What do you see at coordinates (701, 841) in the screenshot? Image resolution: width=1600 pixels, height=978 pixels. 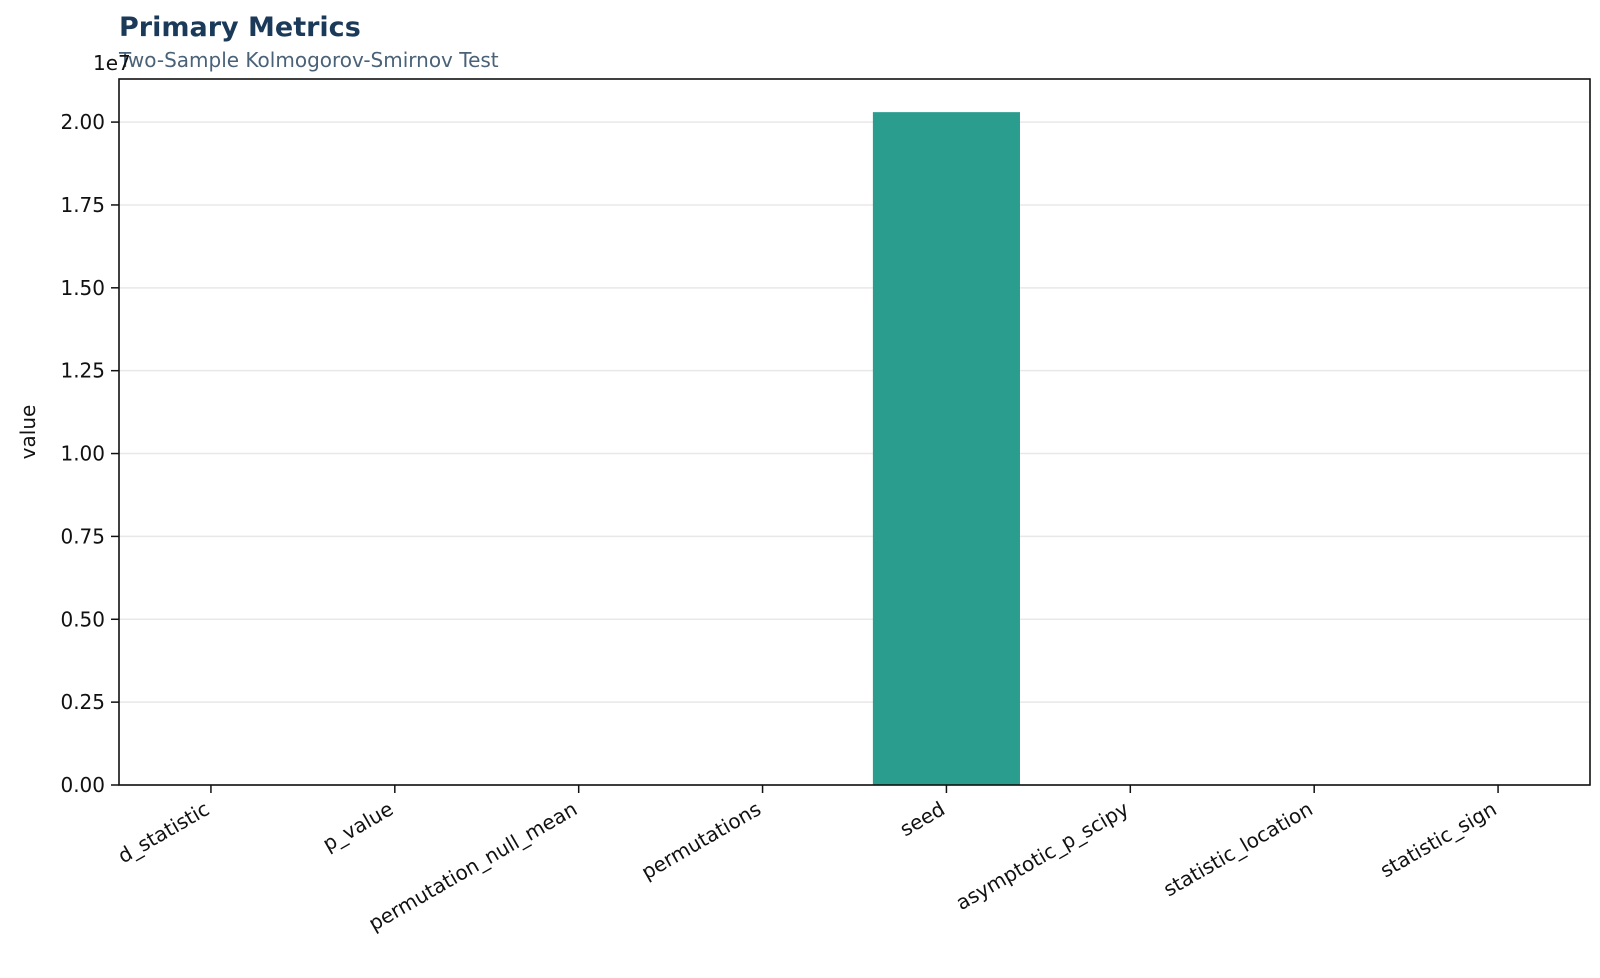 I see `x-tick-label: permutations` at bounding box center [701, 841].